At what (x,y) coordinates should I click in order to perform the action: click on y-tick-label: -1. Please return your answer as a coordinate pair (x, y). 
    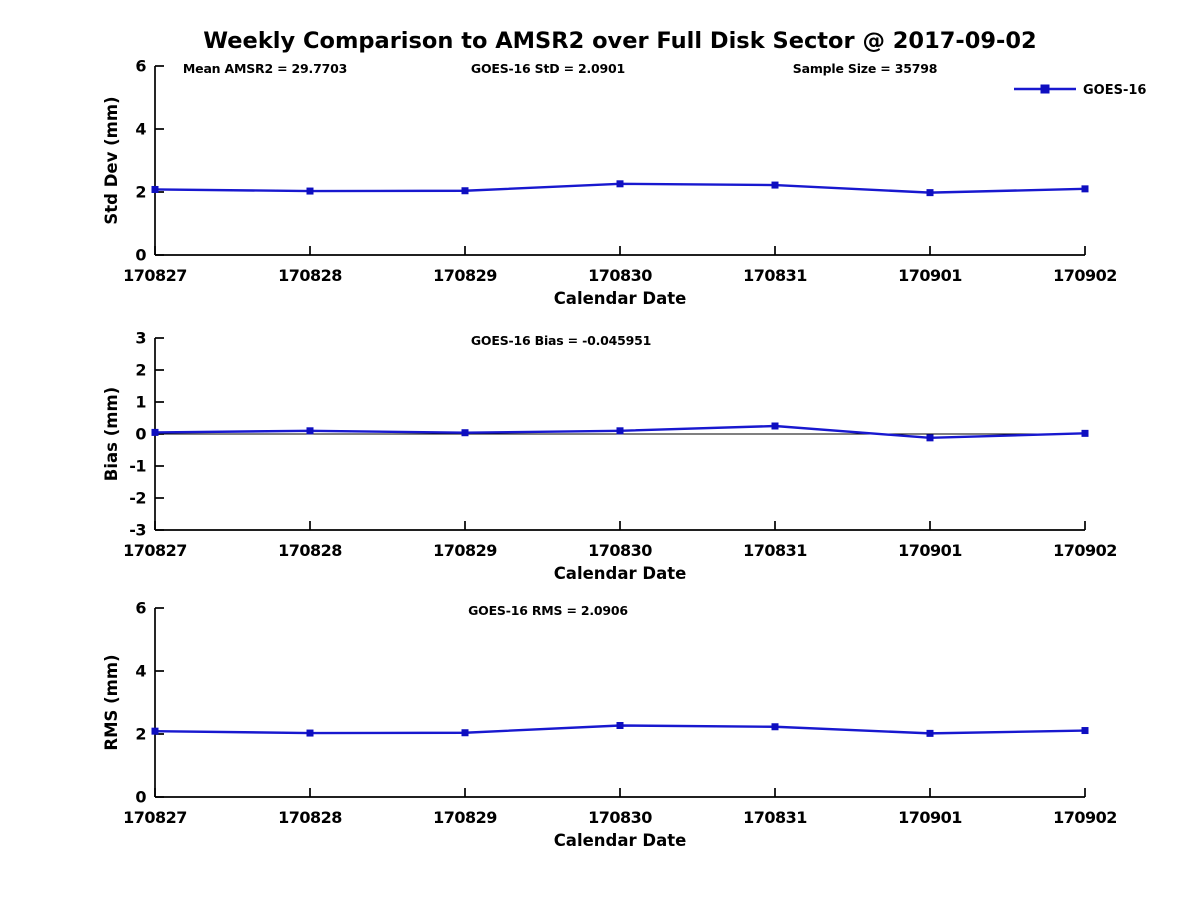
    Looking at the image, I should click on (137, 466).